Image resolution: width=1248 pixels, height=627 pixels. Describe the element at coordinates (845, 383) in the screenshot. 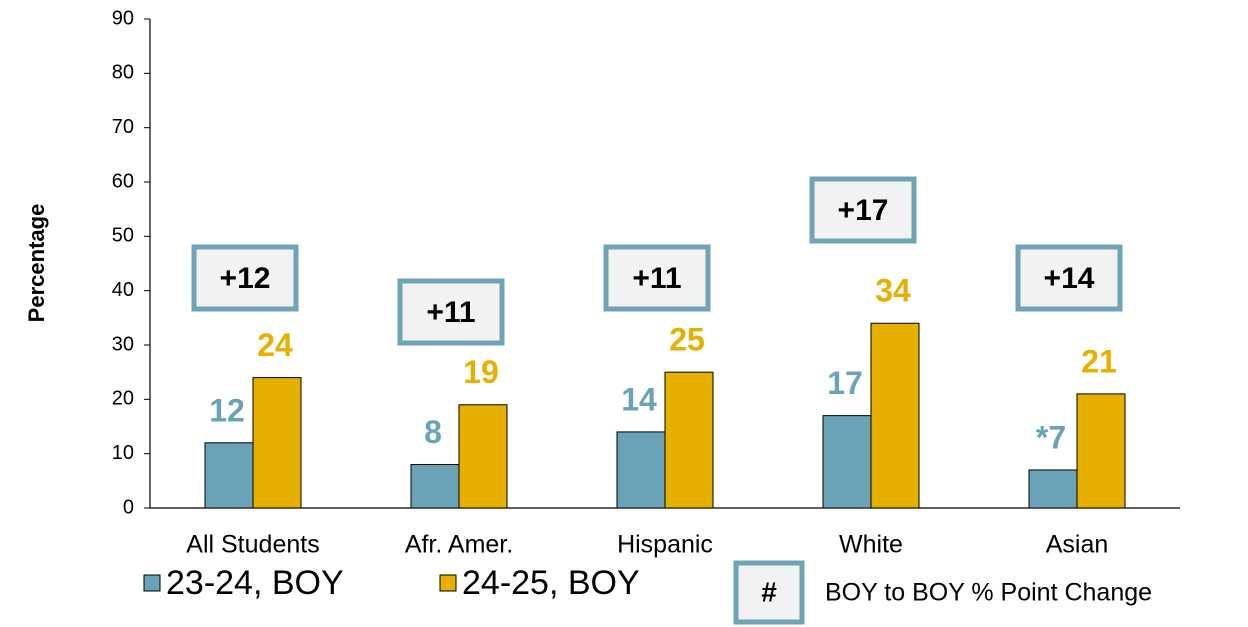

I see `data-label: 17` at that location.